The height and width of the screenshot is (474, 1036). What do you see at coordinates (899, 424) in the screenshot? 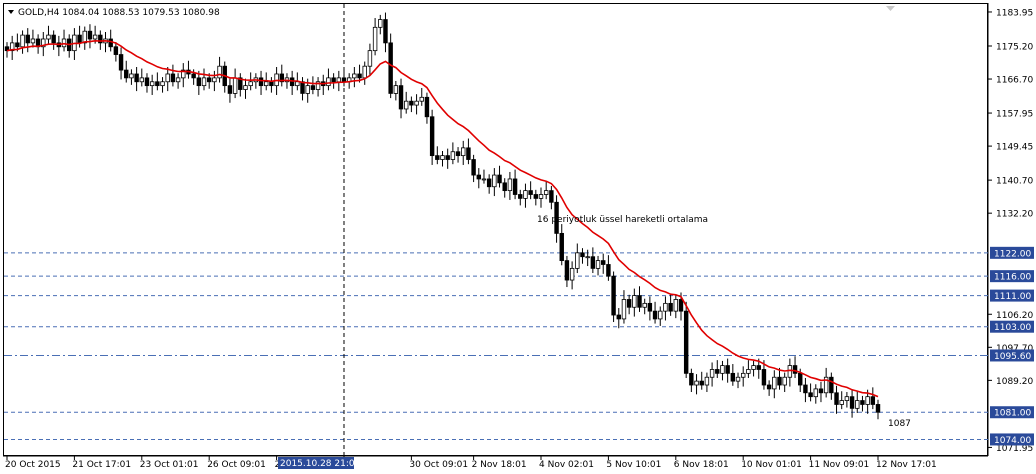
I see `price-annotation: 1087` at bounding box center [899, 424].